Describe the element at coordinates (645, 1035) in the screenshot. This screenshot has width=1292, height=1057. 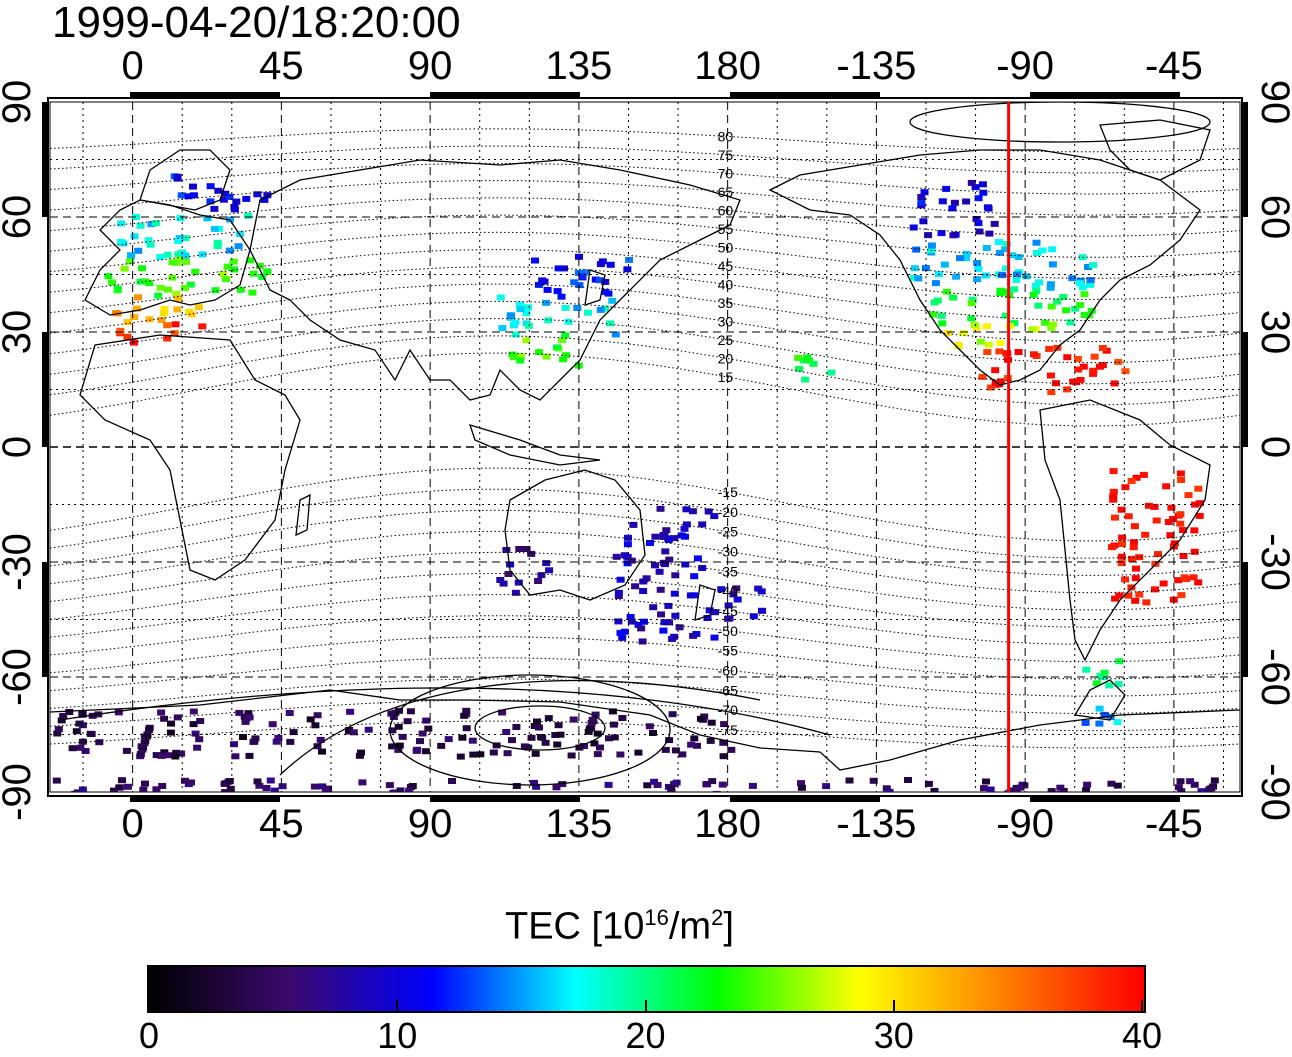
I see `colorbar-tick-label: 20` at that location.